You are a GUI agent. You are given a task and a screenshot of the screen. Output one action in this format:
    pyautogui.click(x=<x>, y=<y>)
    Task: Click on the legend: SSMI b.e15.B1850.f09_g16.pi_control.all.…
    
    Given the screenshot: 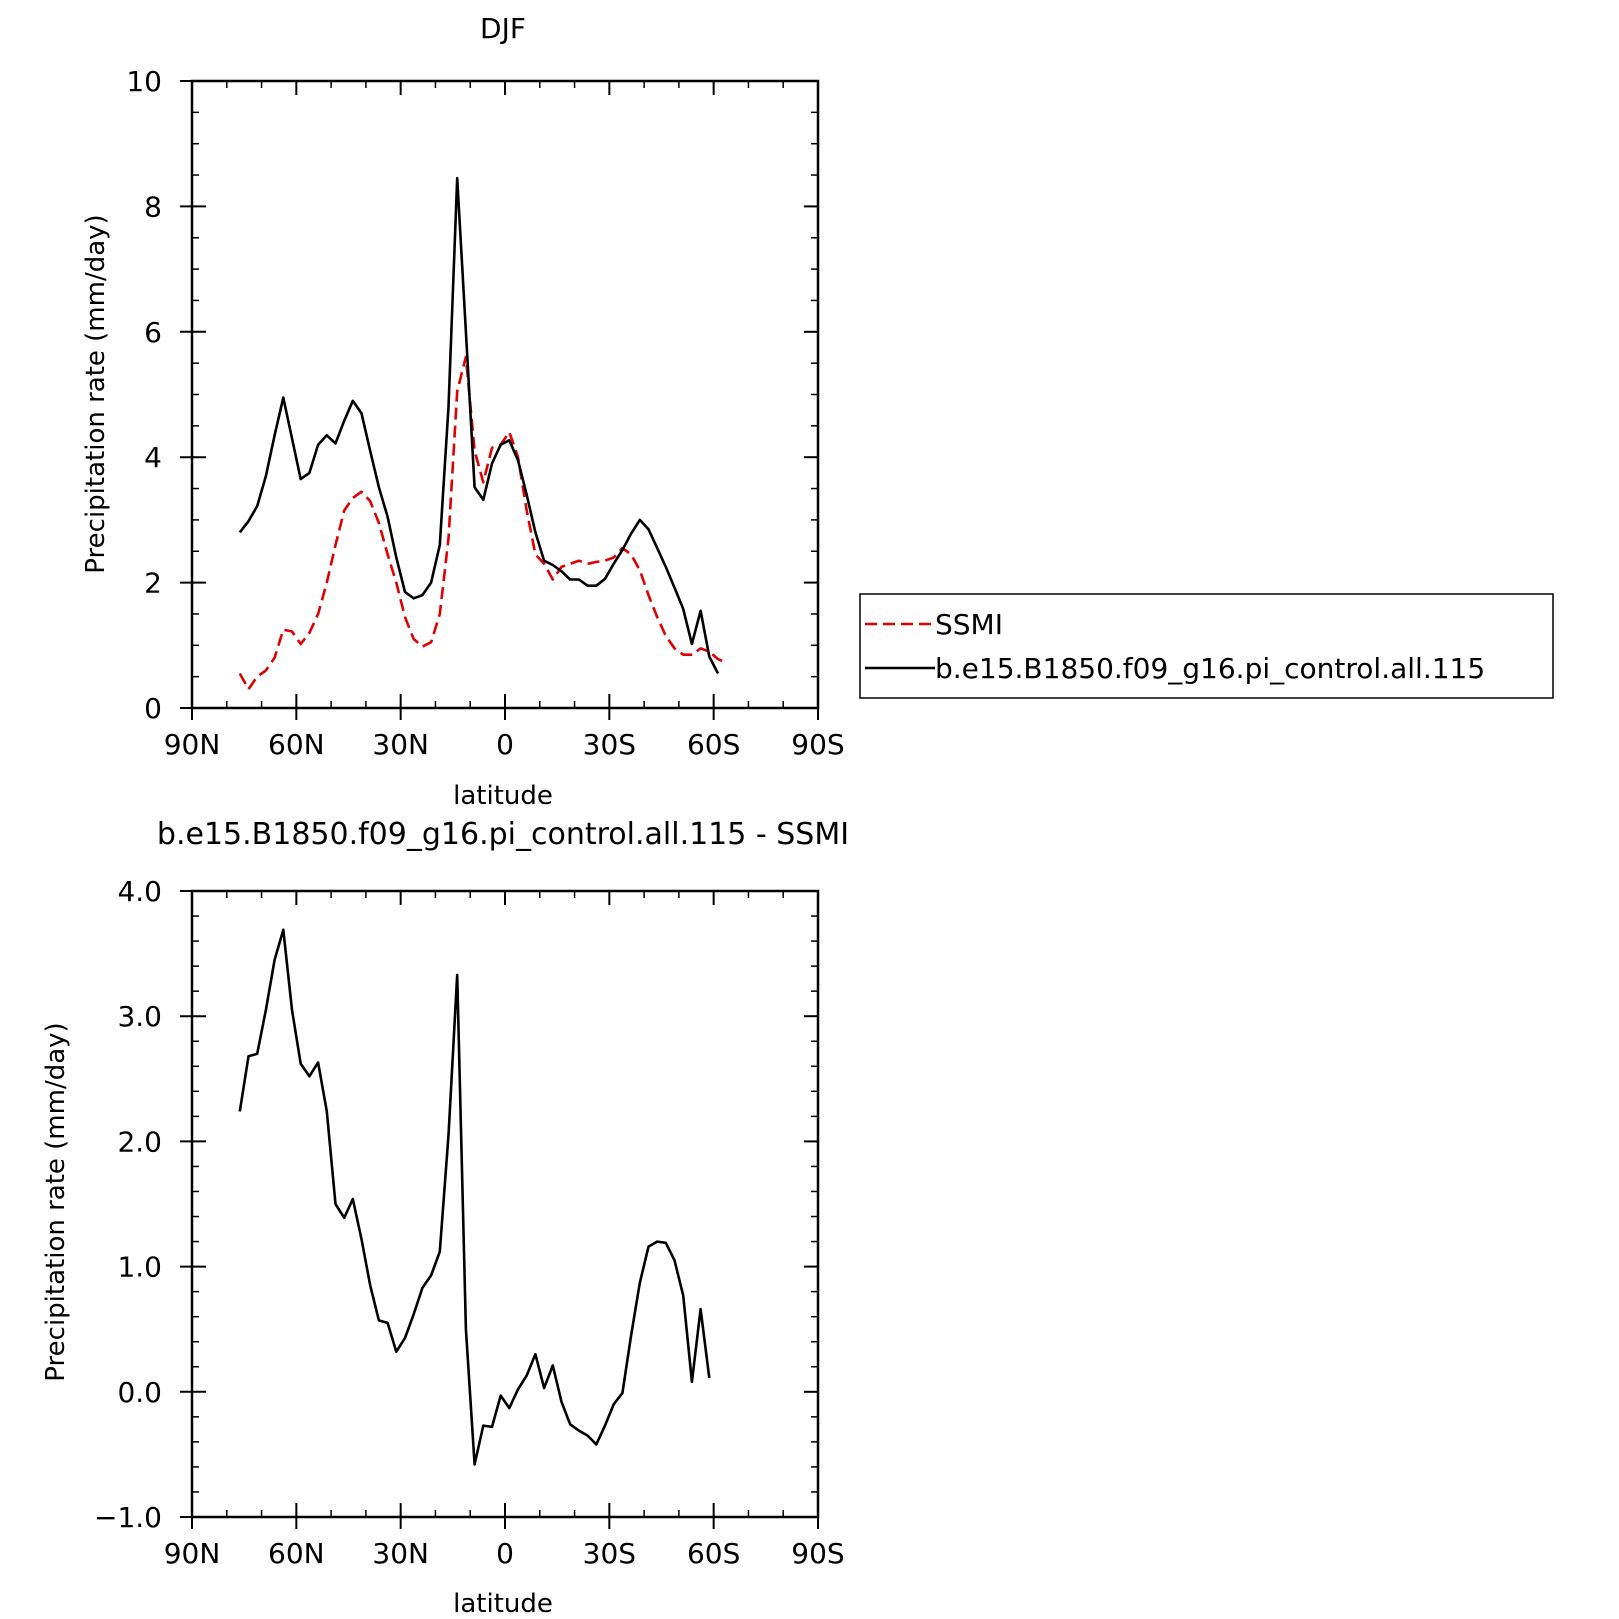 What is the action you would take?
    pyautogui.click(x=1206, y=646)
    